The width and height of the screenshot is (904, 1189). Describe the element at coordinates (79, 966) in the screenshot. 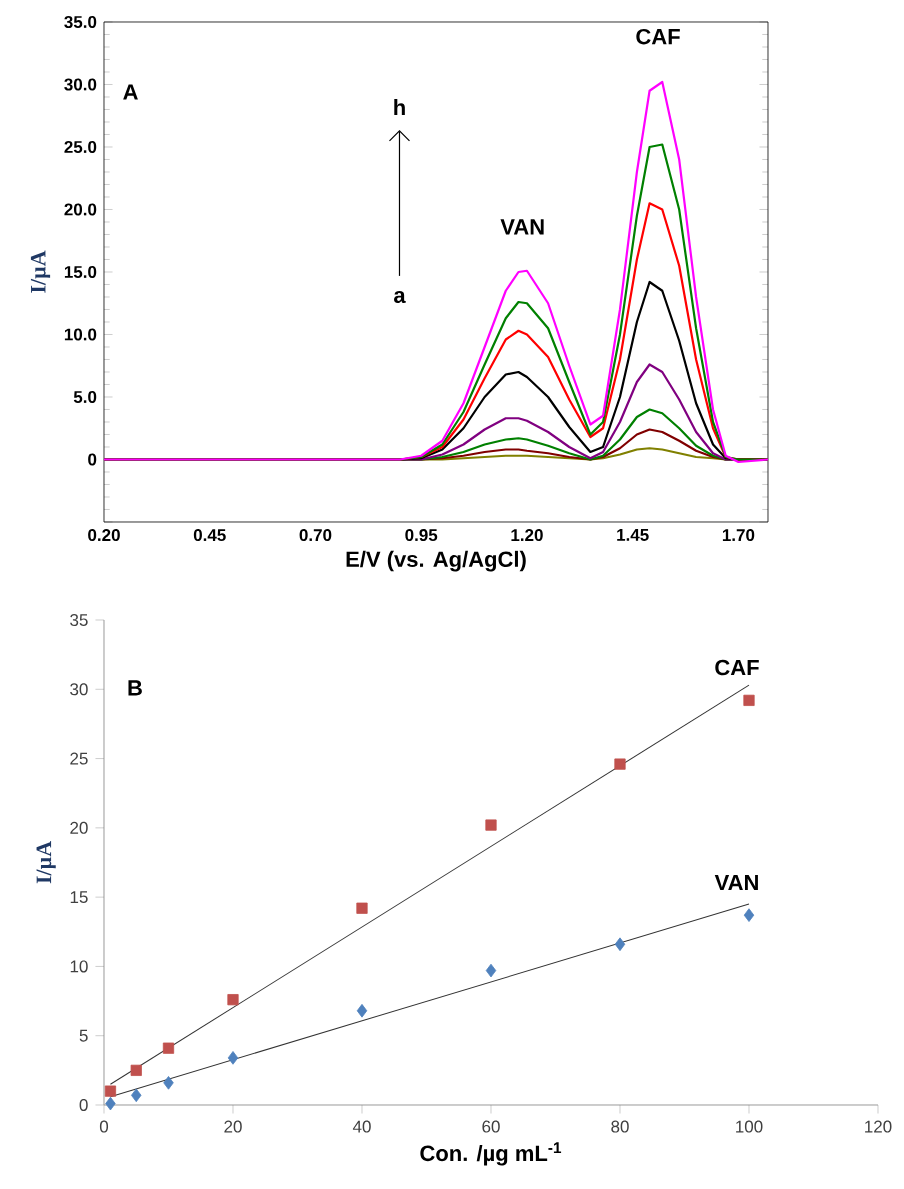

I see `y-tick-label: 10` at that location.